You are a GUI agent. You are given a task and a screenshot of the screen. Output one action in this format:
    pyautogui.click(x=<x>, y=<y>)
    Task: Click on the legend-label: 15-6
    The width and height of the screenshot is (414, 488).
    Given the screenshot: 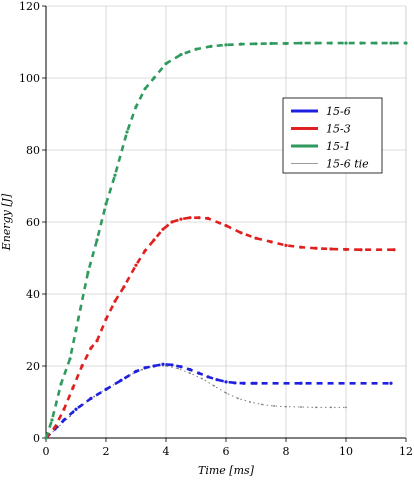 What is the action you would take?
    pyautogui.click(x=338, y=111)
    